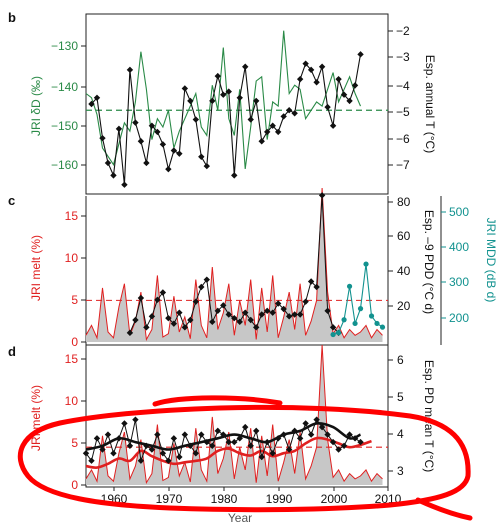 The width and height of the screenshot is (500, 525). Describe the element at coordinates (403, 112) in the screenshot. I see `panel-b-right-tick-label: −5` at that location.